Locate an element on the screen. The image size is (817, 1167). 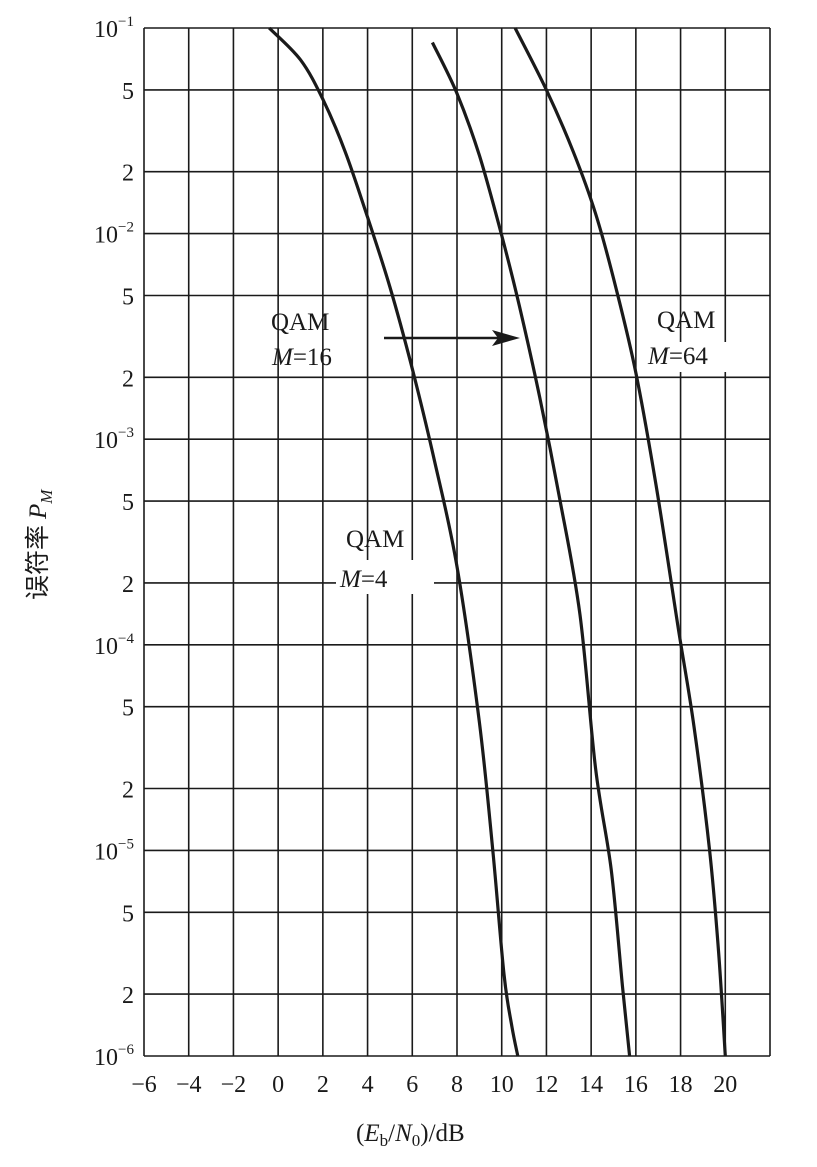
annotation-qam-m16-order: M=16 is located at coordinates (301, 357).